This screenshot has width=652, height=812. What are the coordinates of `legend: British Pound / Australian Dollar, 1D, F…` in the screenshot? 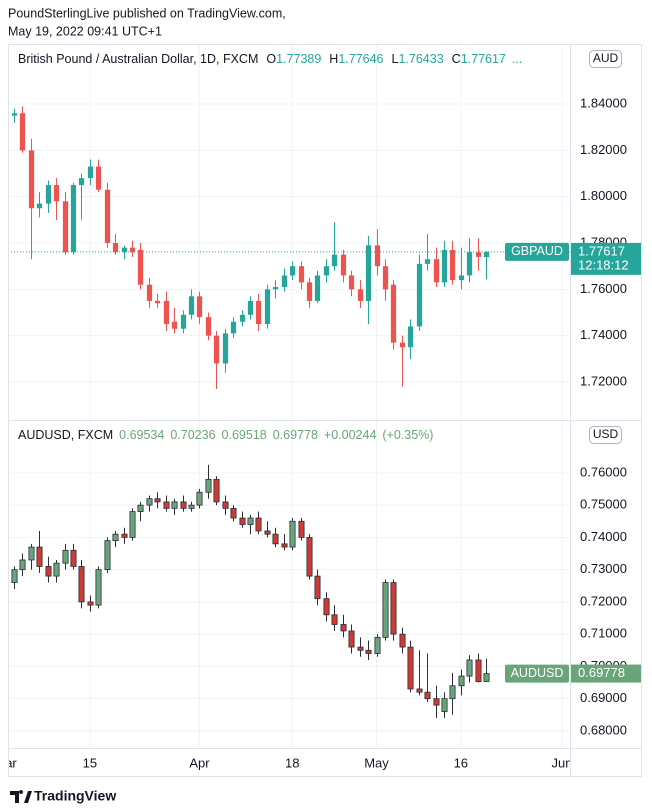 It's located at (270, 59).